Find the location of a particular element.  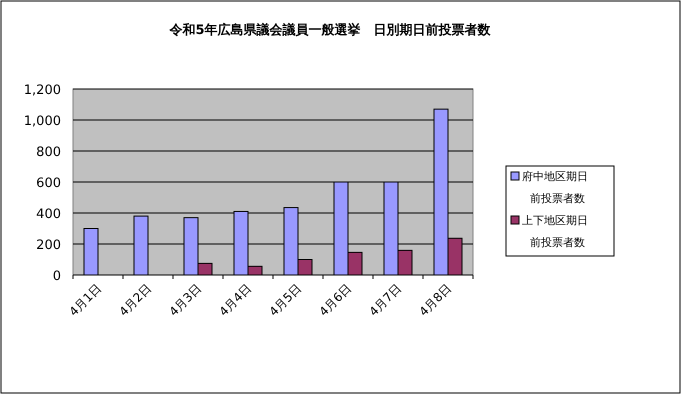

x-tick-label: 4月6日 is located at coordinates (335, 300).